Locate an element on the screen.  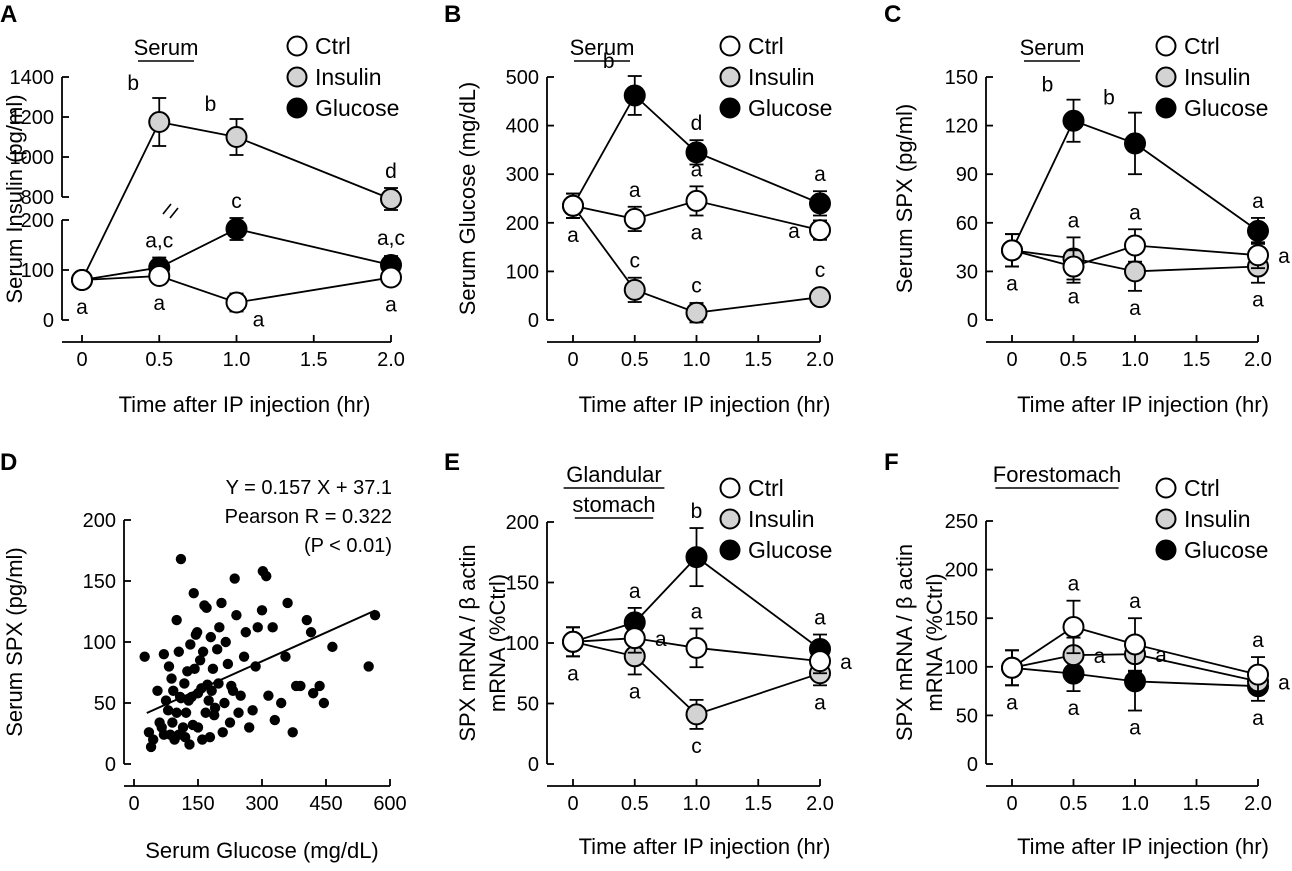
x-axis-title: Time after IP injection (hr) is located at coordinates (1143, 404).